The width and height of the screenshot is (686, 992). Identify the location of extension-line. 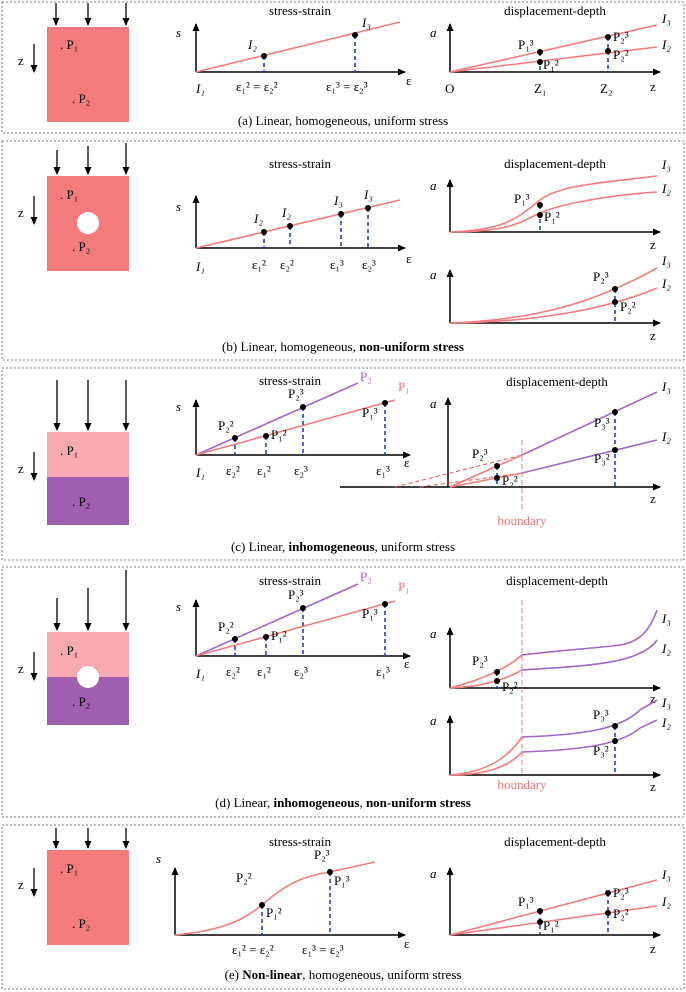
(458, 471).